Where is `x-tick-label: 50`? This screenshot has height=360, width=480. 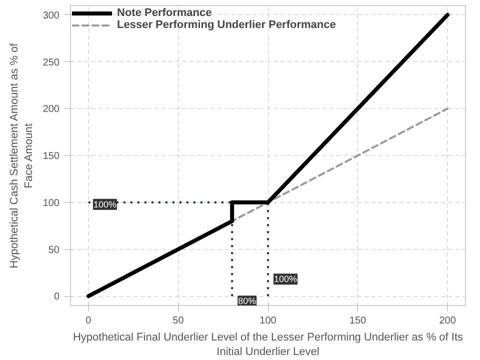 x-tick-label: 50 is located at coordinates (178, 321).